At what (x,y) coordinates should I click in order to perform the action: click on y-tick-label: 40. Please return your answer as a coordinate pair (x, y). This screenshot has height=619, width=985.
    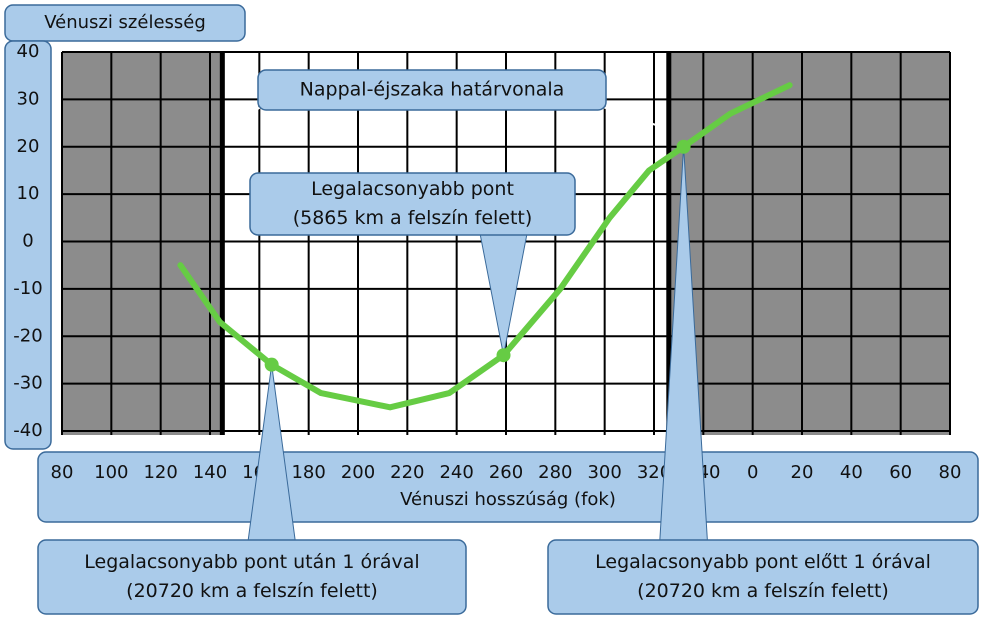
    Looking at the image, I should click on (28, 51).